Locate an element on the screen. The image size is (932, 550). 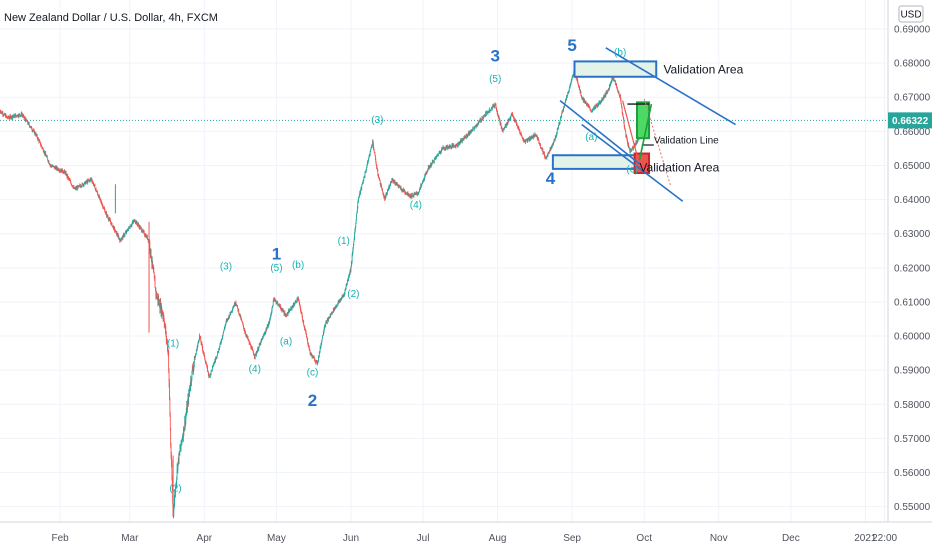
currency-button is located at coordinates (911, 14).